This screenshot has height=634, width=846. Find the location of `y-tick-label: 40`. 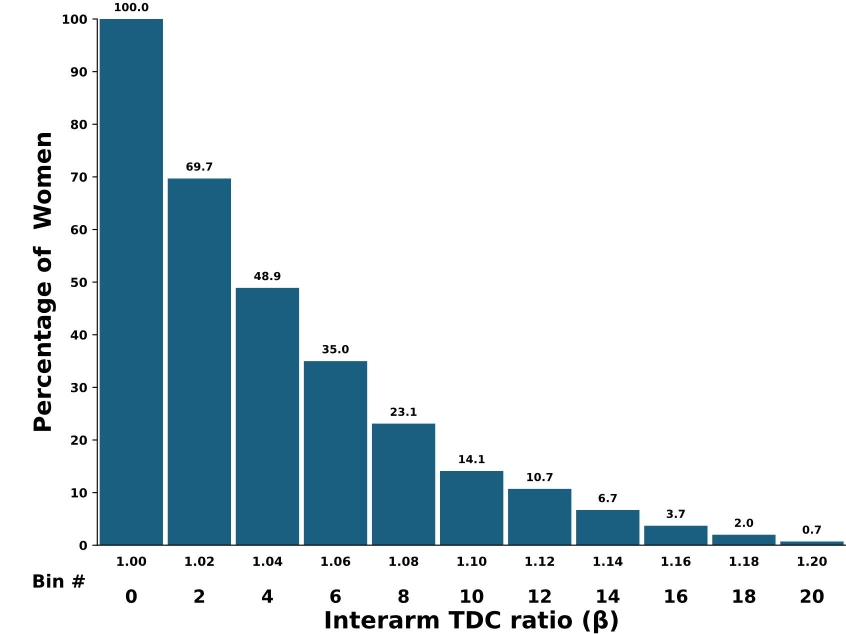

y-tick-label: 40 is located at coordinates (78, 335).